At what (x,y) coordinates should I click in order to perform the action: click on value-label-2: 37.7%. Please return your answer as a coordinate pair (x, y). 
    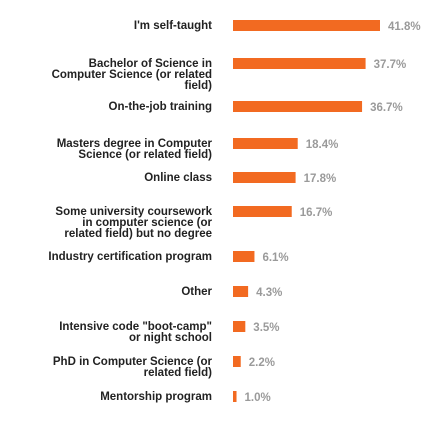
    Looking at the image, I should click on (390, 65).